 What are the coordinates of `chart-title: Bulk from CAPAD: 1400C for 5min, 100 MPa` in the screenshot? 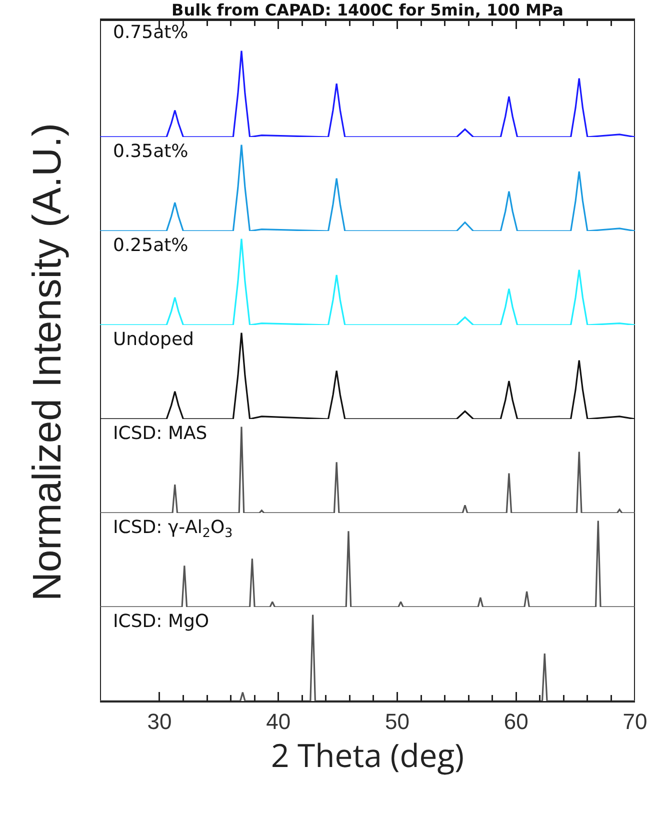 It's located at (368, 10).